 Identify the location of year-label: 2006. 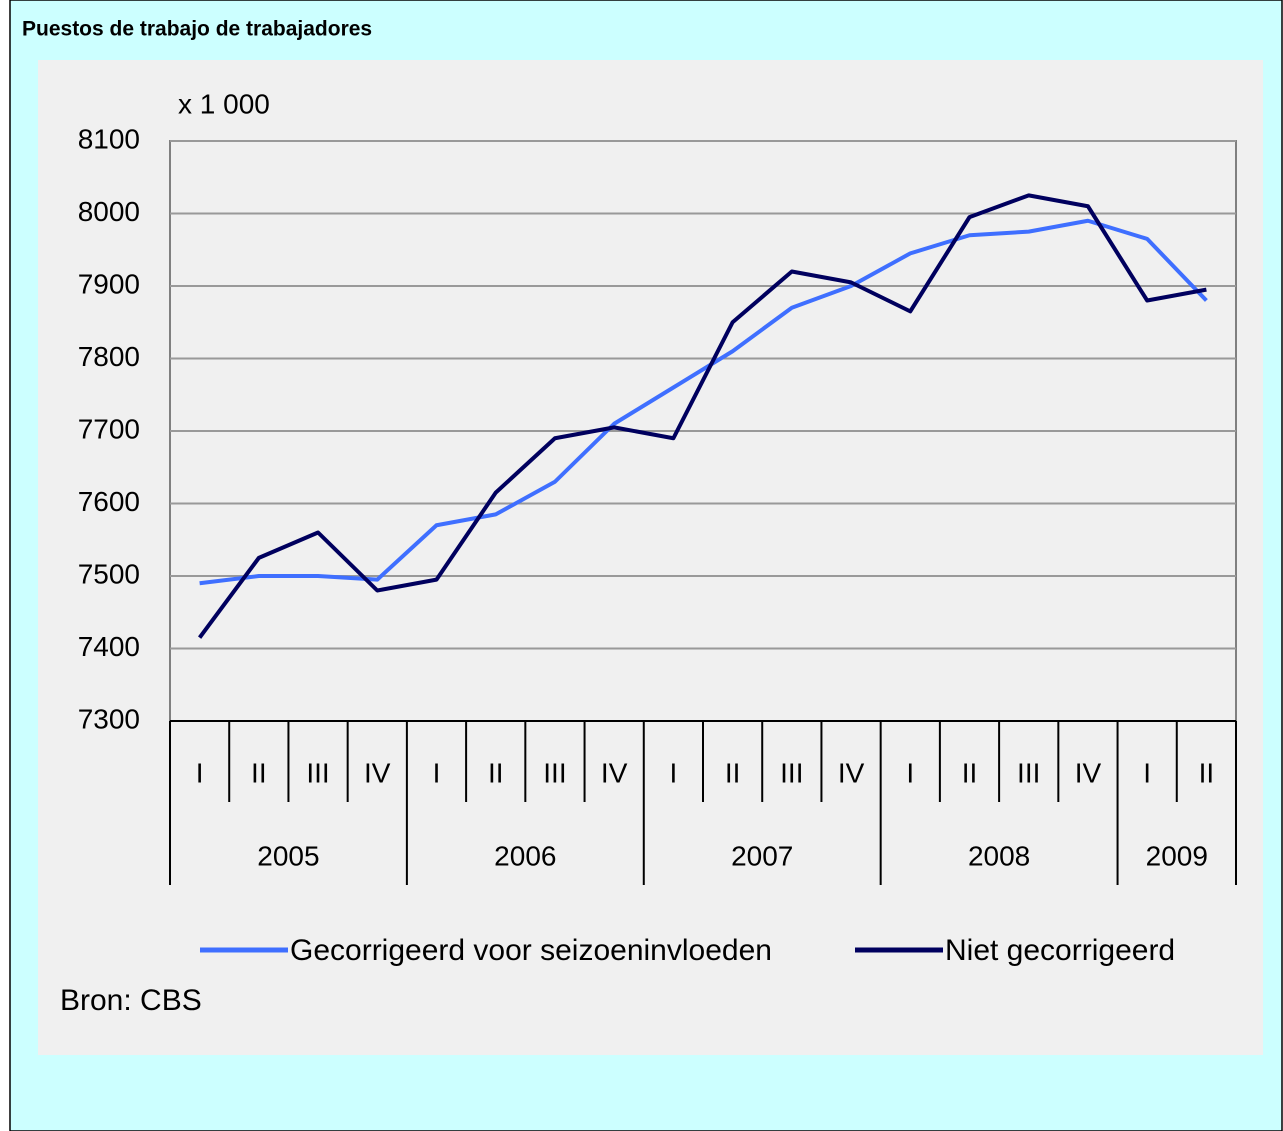
(525, 855).